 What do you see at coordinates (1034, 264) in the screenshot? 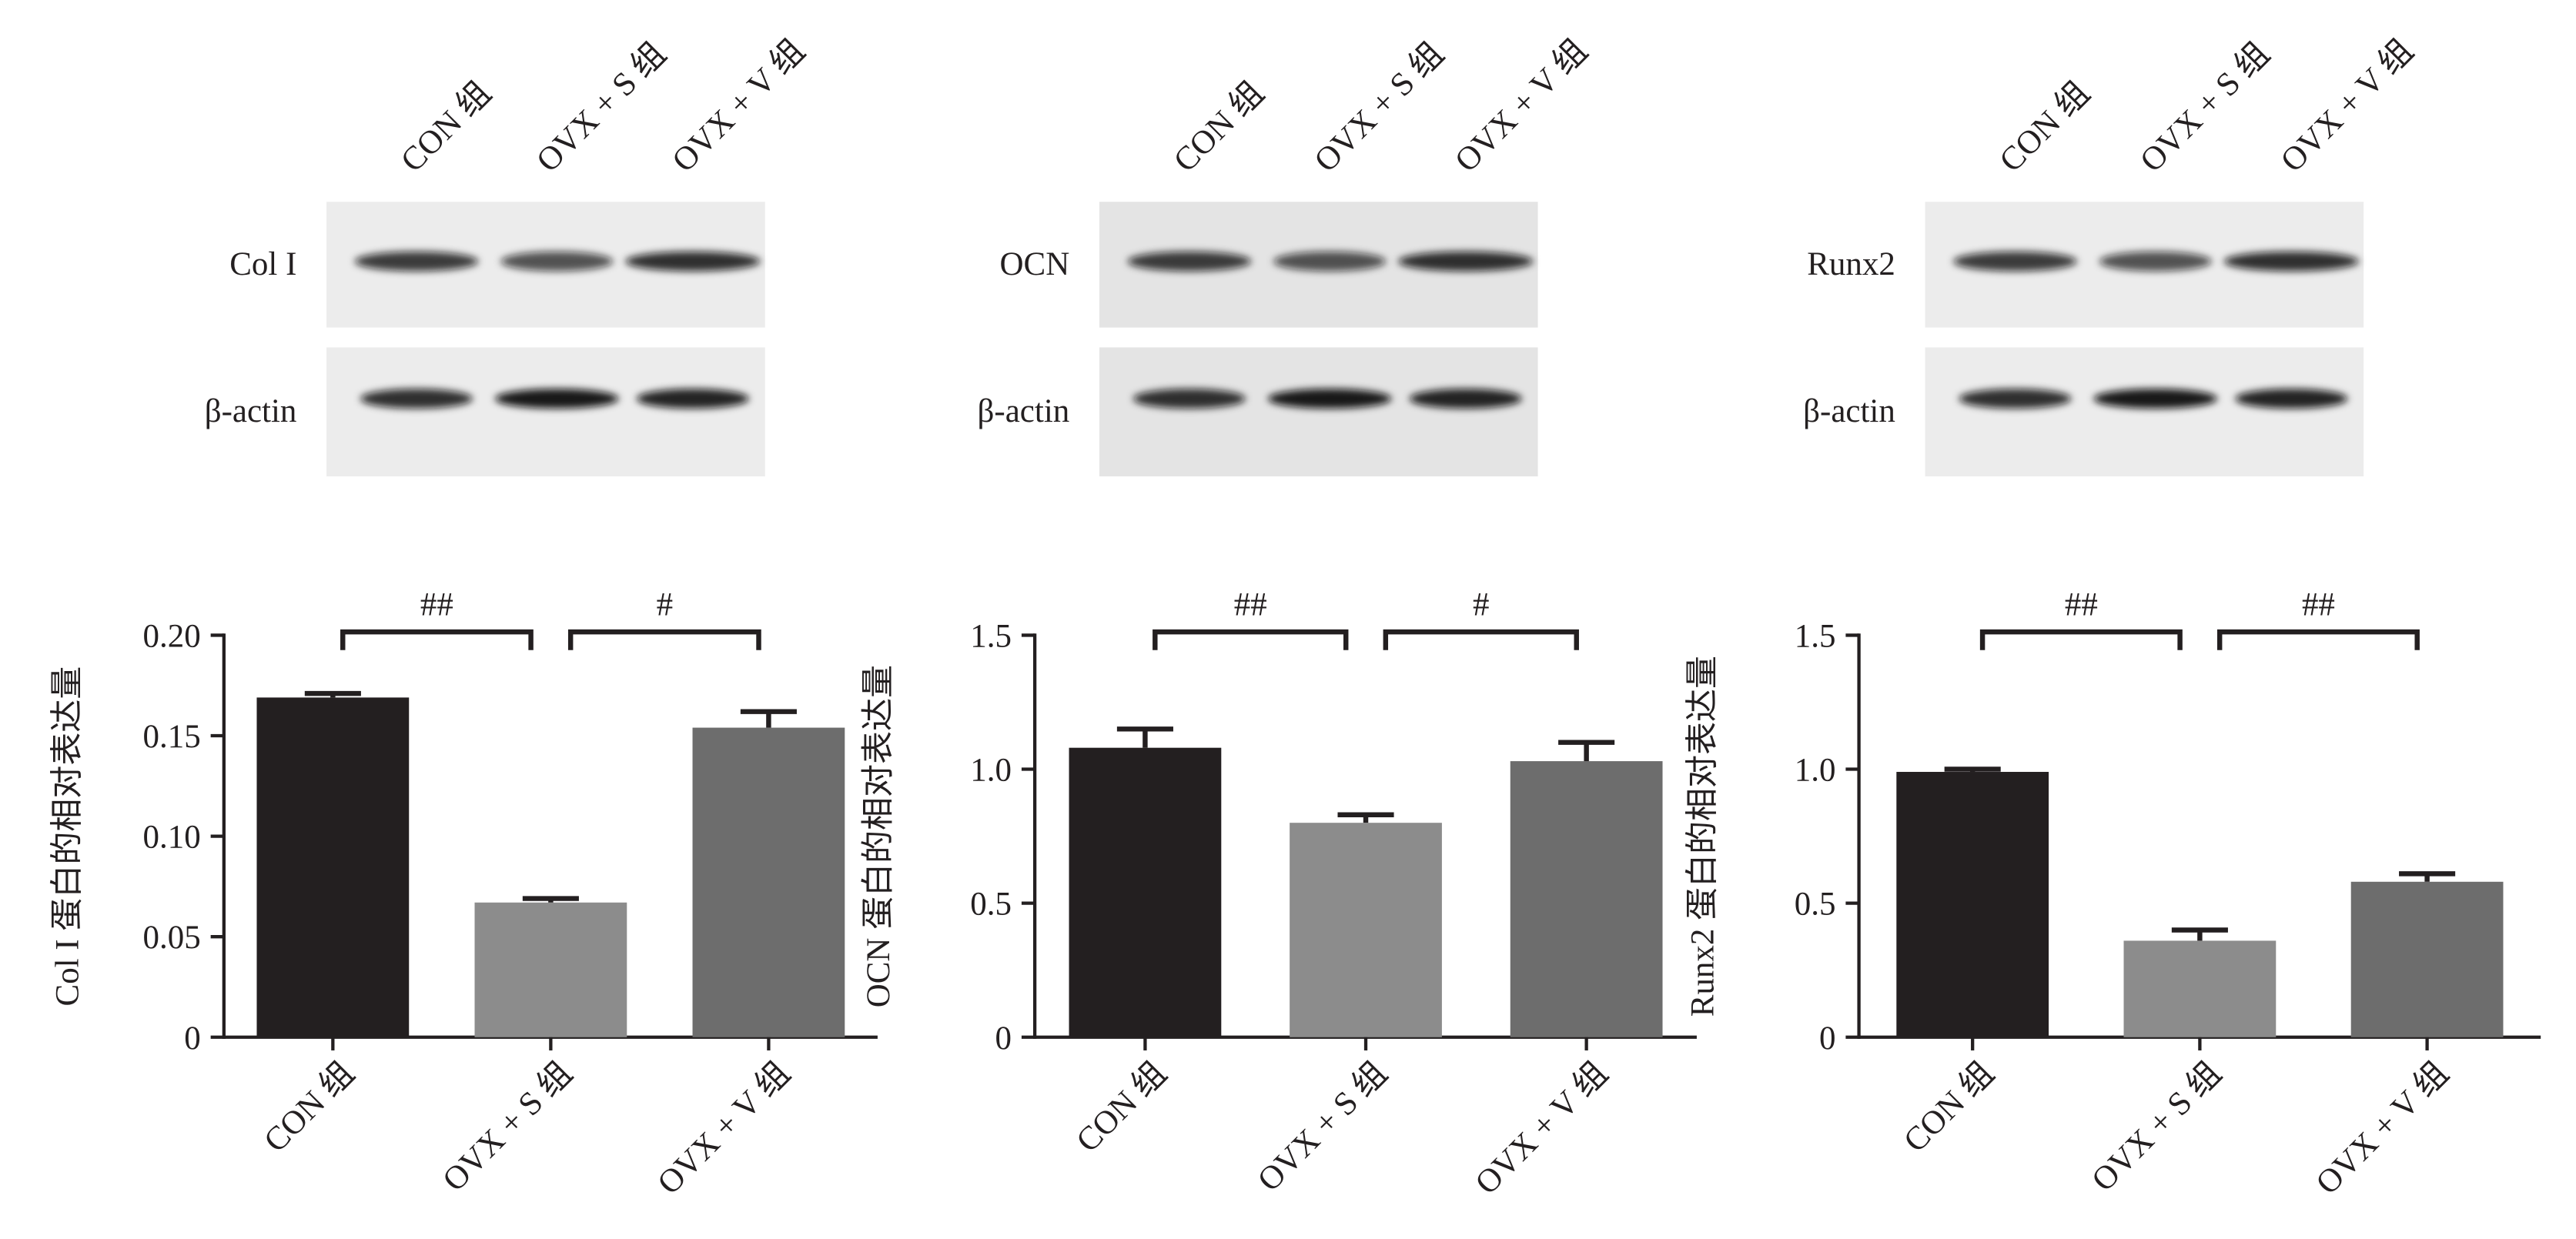
I see `row-label: OCN` at bounding box center [1034, 264].